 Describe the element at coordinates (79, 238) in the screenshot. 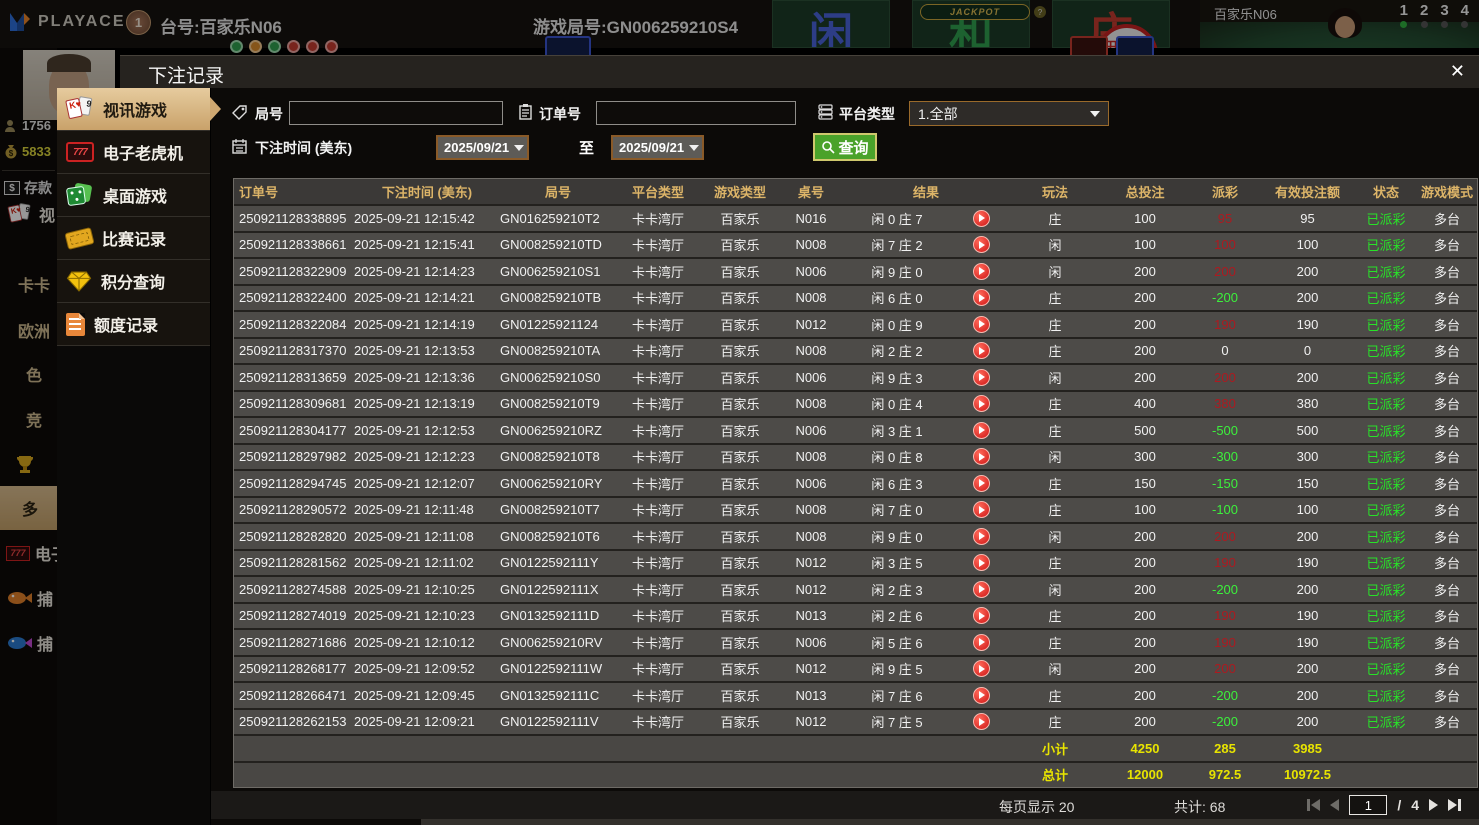

I see `ticket-icon` at that location.